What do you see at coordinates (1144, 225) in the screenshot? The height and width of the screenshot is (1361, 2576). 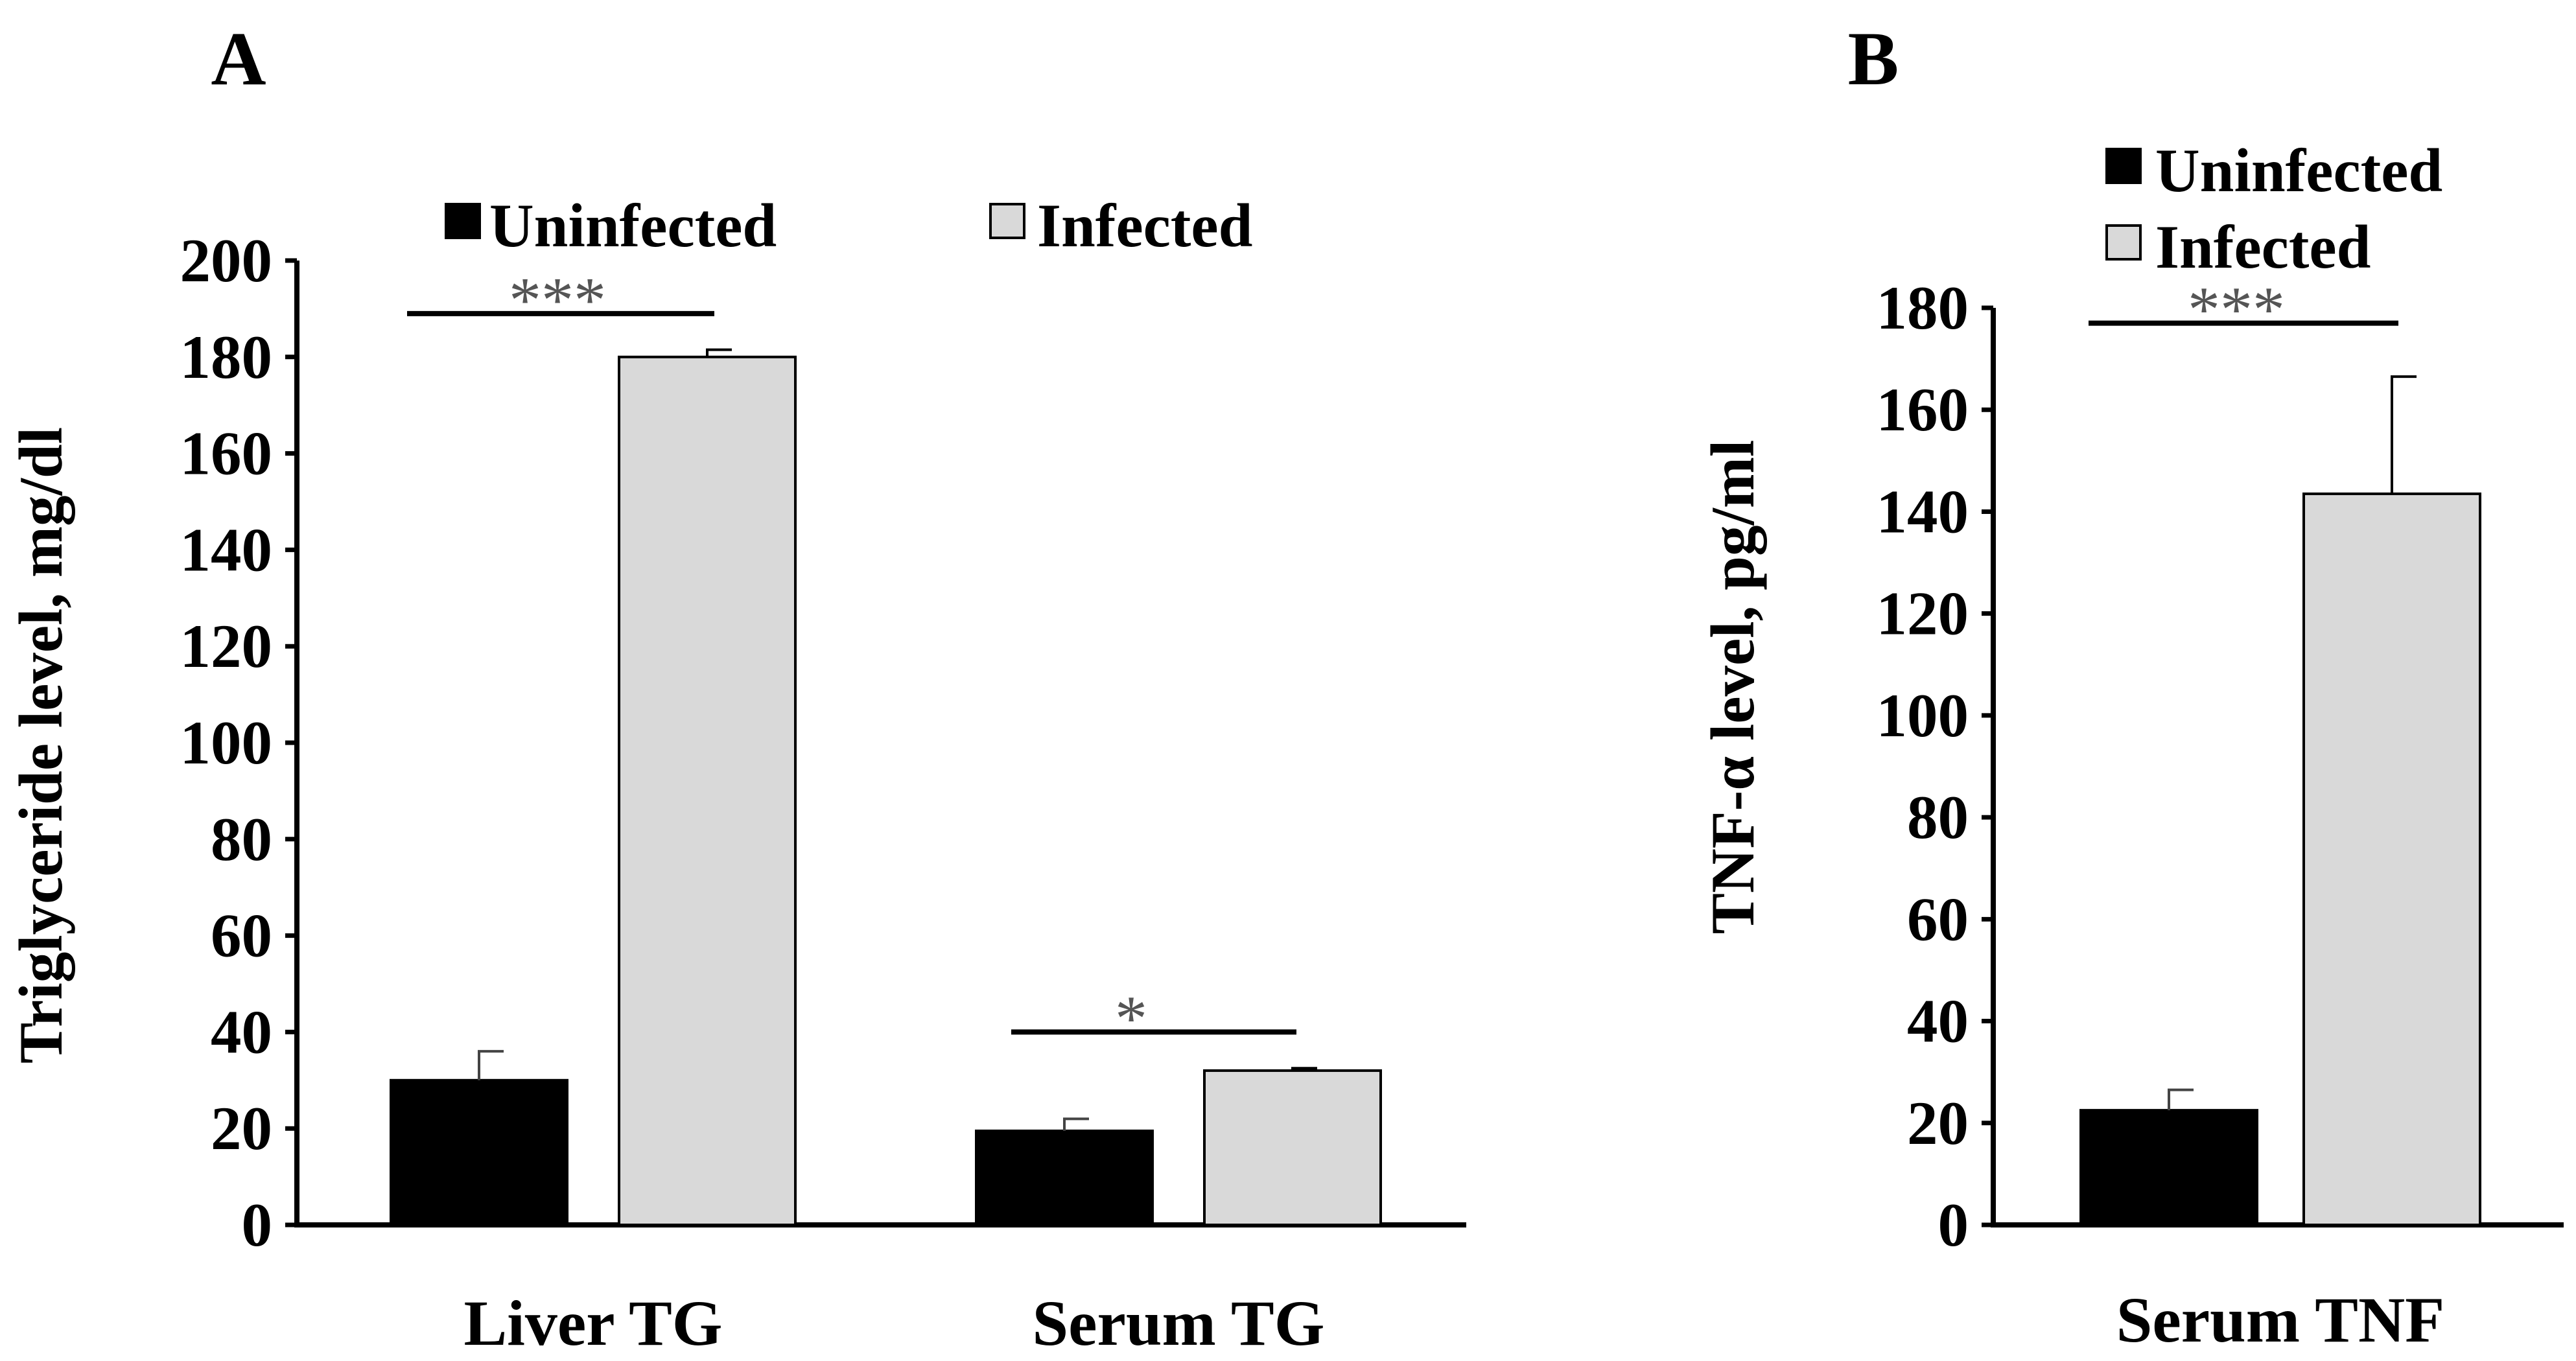 I see `panel-a-legend-label-infected: Infected` at bounding box center [1144, 225].